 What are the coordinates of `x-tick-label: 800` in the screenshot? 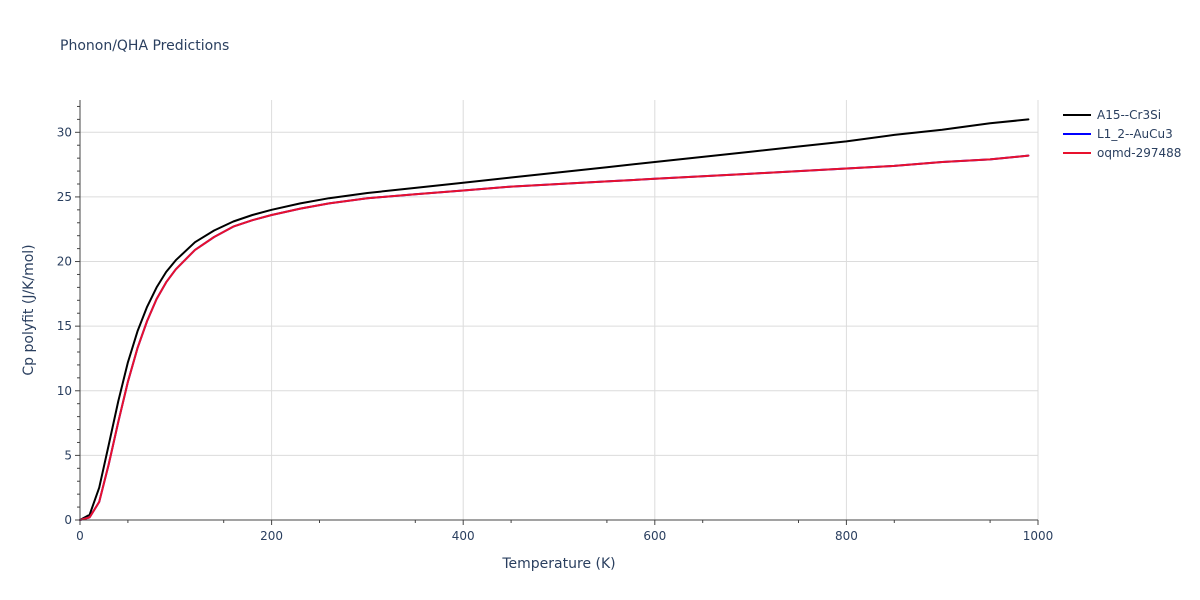 It's located at (846, 536).